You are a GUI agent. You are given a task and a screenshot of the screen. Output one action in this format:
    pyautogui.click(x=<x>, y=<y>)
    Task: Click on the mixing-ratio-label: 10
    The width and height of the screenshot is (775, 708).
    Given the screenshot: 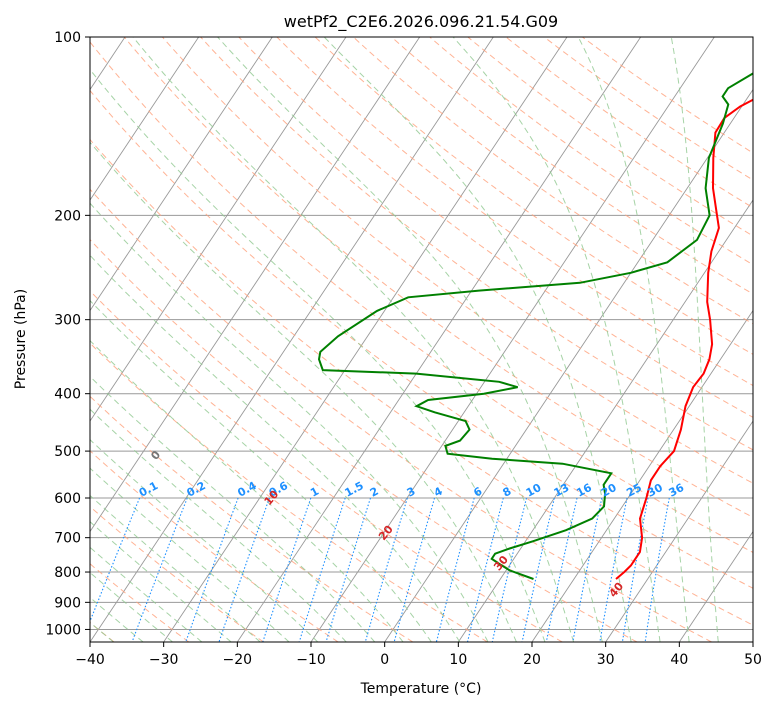 What is the action you would take?
    pyautogui.click(x=534, y=490)
    